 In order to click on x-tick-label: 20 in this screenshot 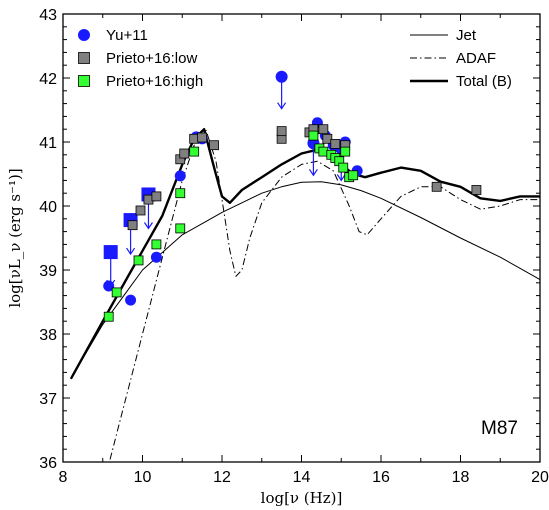, I will do `click(540, 477)`.